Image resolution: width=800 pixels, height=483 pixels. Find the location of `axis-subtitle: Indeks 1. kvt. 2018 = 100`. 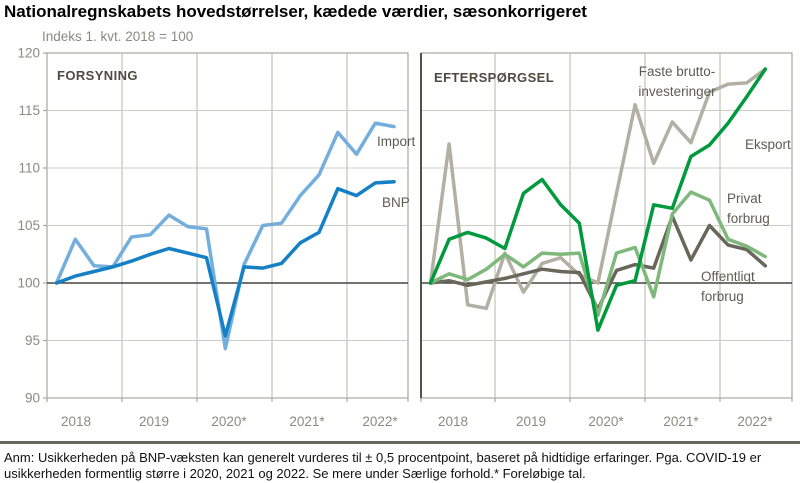

axis-subtitle: Indeks 1. kvt. 2018 = 100 is located at coordinates (117, 36).